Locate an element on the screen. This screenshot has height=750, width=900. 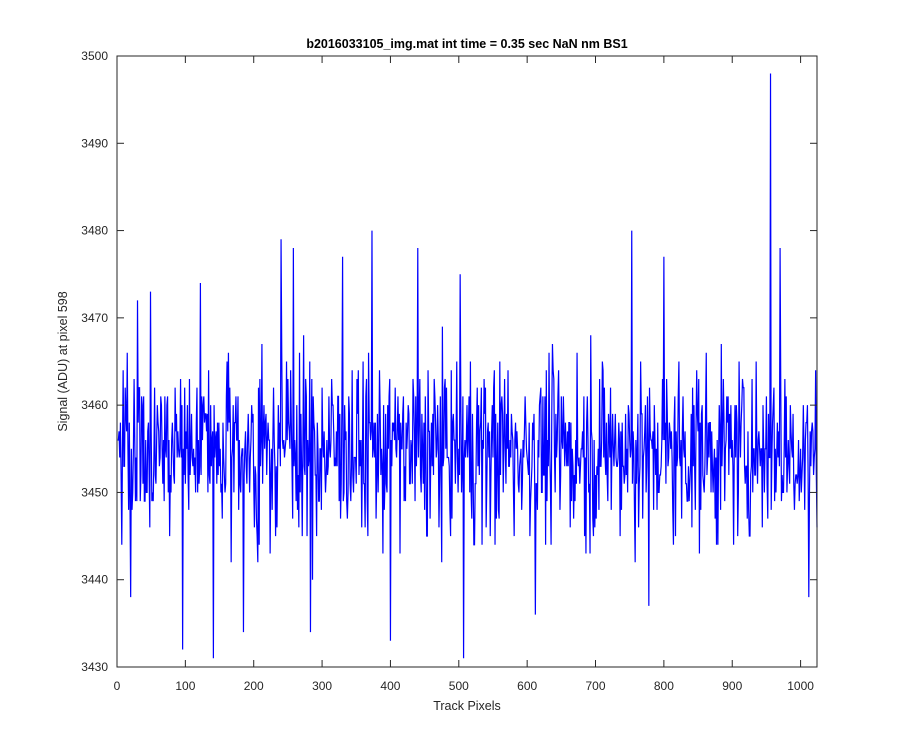
x-tick-label: 1000 is located at coordinates (800, 686).